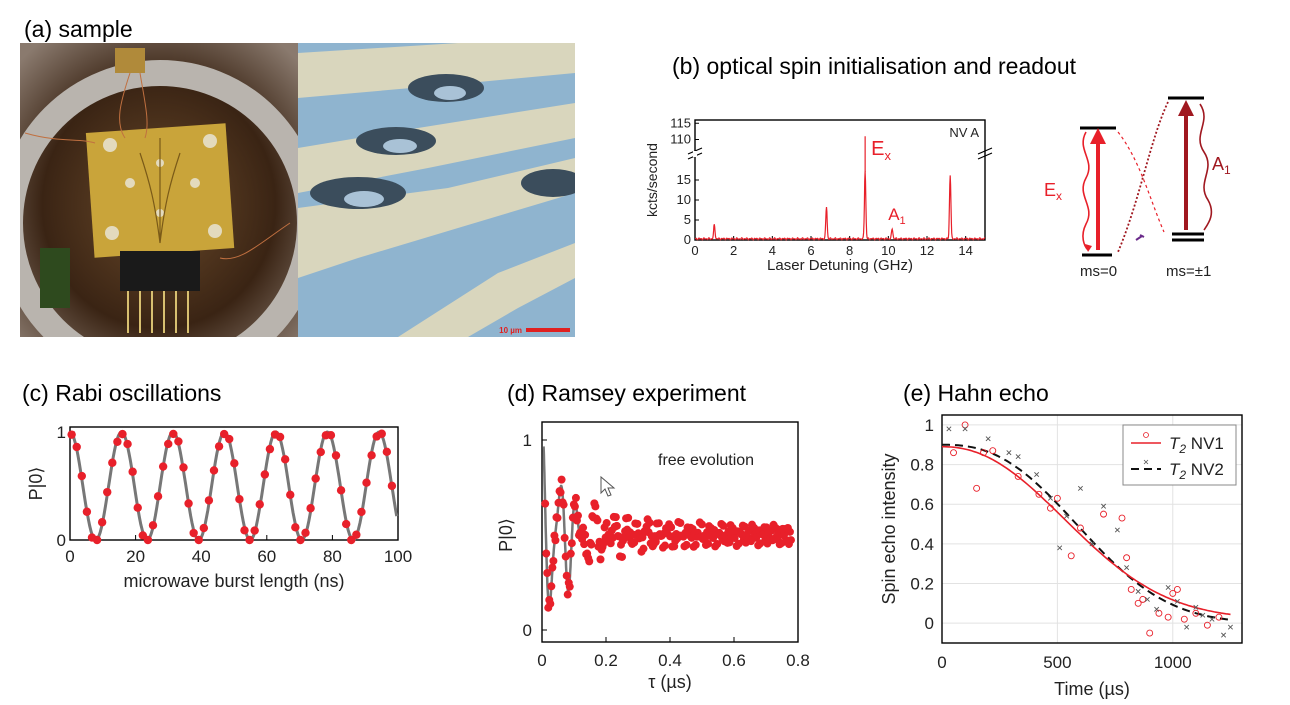 The image size is (1290, 705). What do you see at coordinates (527, 630) in the screenshot?
I see `y-tick-label-0: 0` at bounding box center [527, 630].